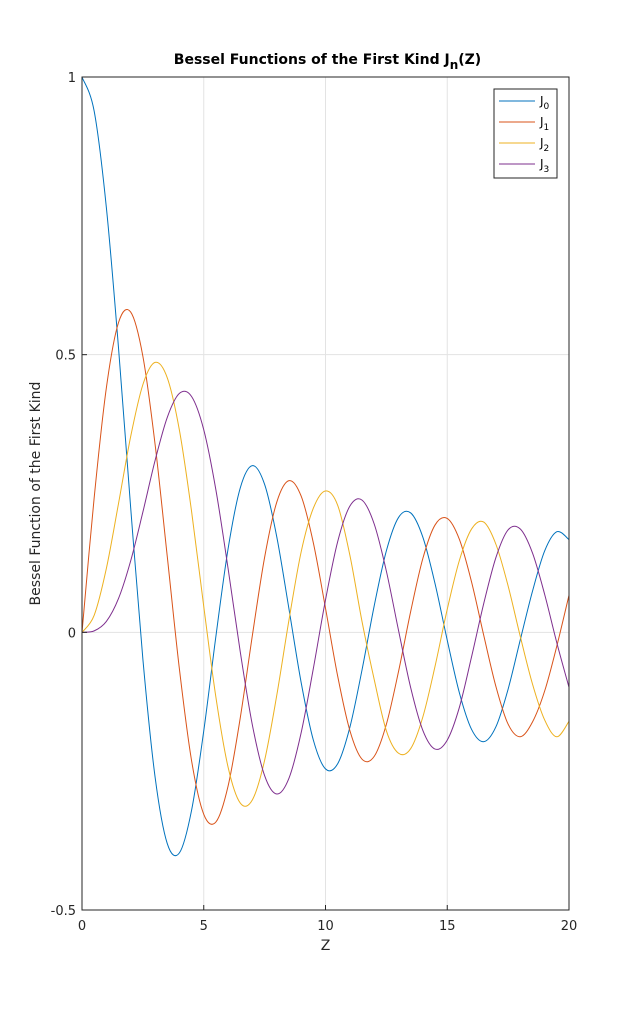  What do you see at coordinates (312, 60) in the screenshot?
I see `chart-title-main: Bessel Functions of the First Kind J` at bounding box center [312, 60].